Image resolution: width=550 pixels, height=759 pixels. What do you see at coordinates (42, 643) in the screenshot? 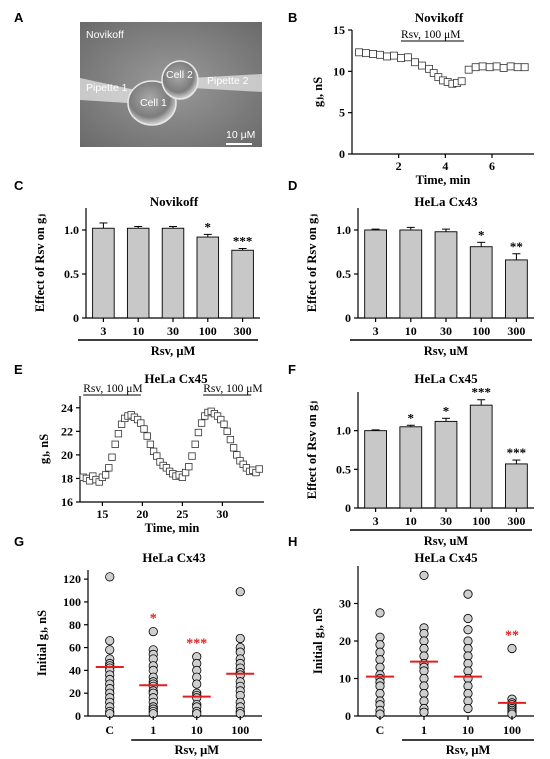
I see `y-axis-label: Initial gⱼ, nS` at bounding box center [42, 643].